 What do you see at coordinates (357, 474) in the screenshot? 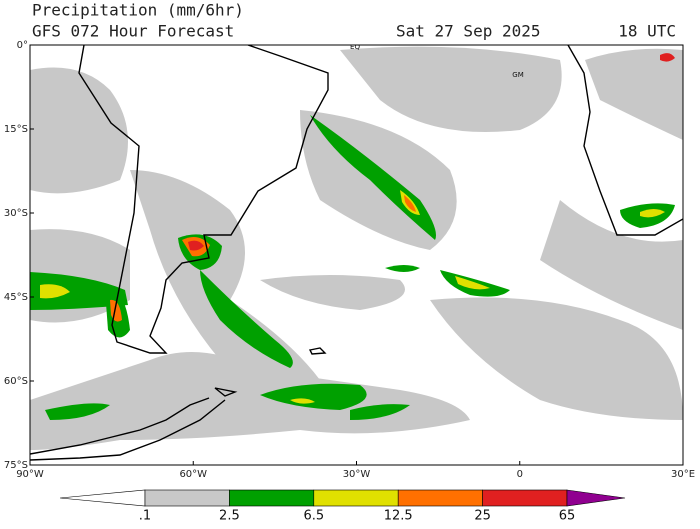
I see `lon-label: 30°W` at bounding box center [357, 474].